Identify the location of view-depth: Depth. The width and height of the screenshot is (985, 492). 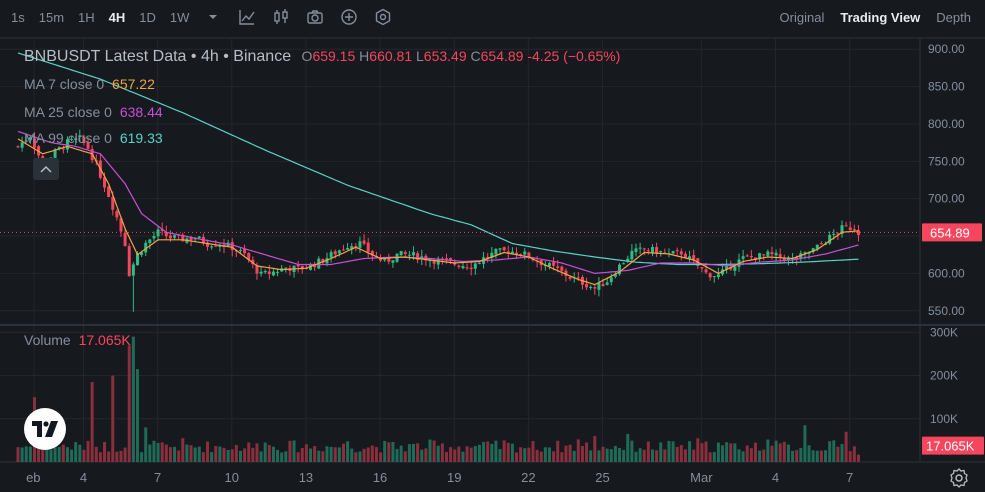
(953, 17).